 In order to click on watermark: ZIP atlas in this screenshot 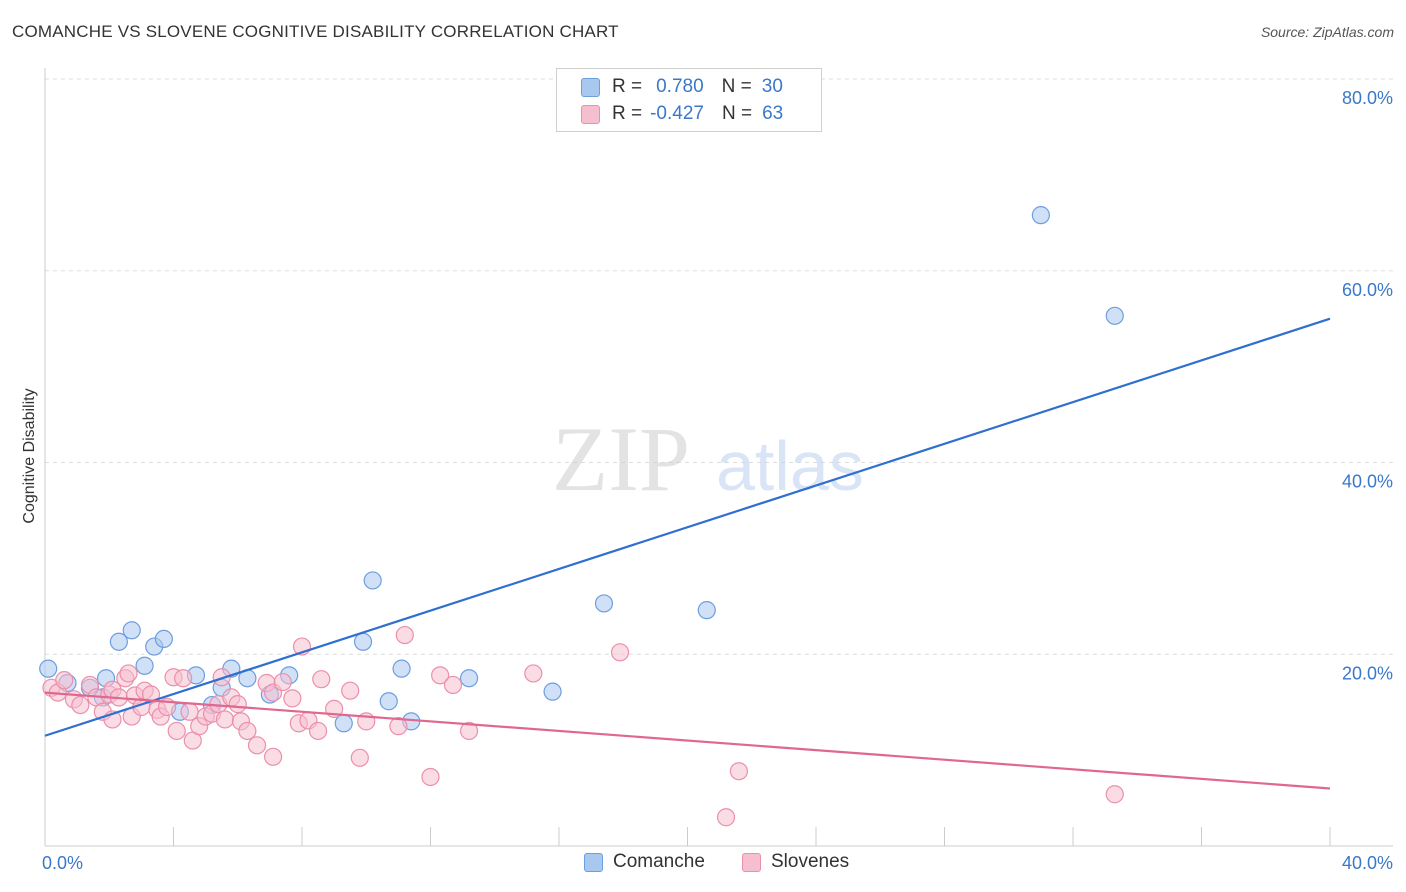, I will do `click(708, 459)`.